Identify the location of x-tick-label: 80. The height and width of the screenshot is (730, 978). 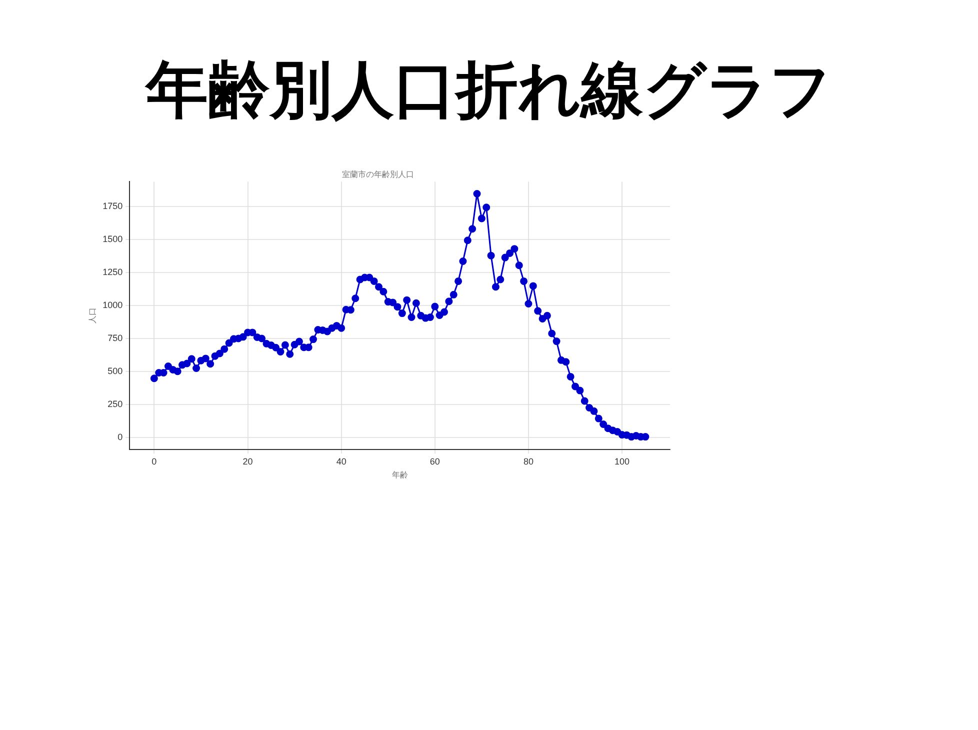
(528, 461).